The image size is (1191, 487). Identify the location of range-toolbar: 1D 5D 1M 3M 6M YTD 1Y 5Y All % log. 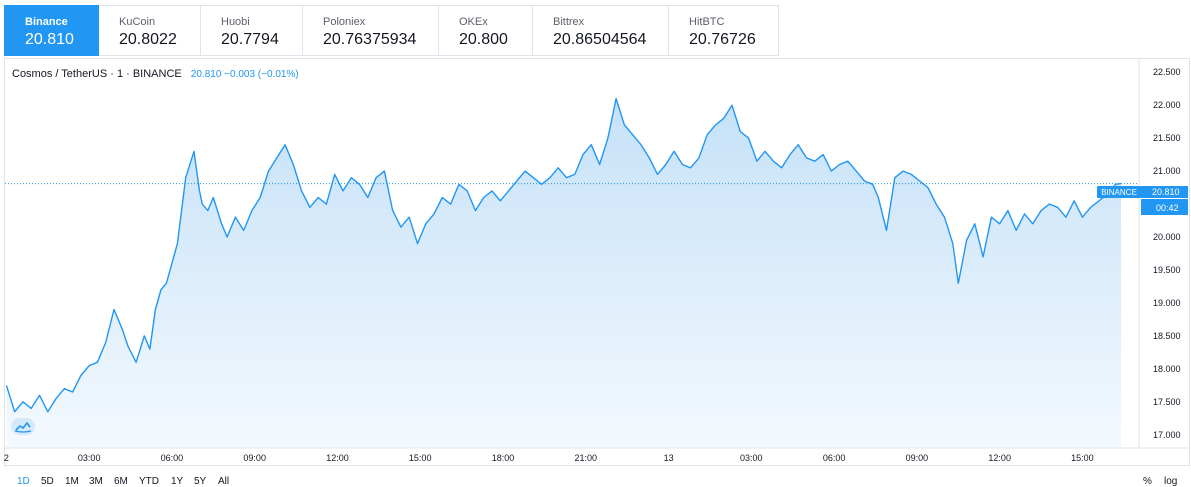
(595, 478).